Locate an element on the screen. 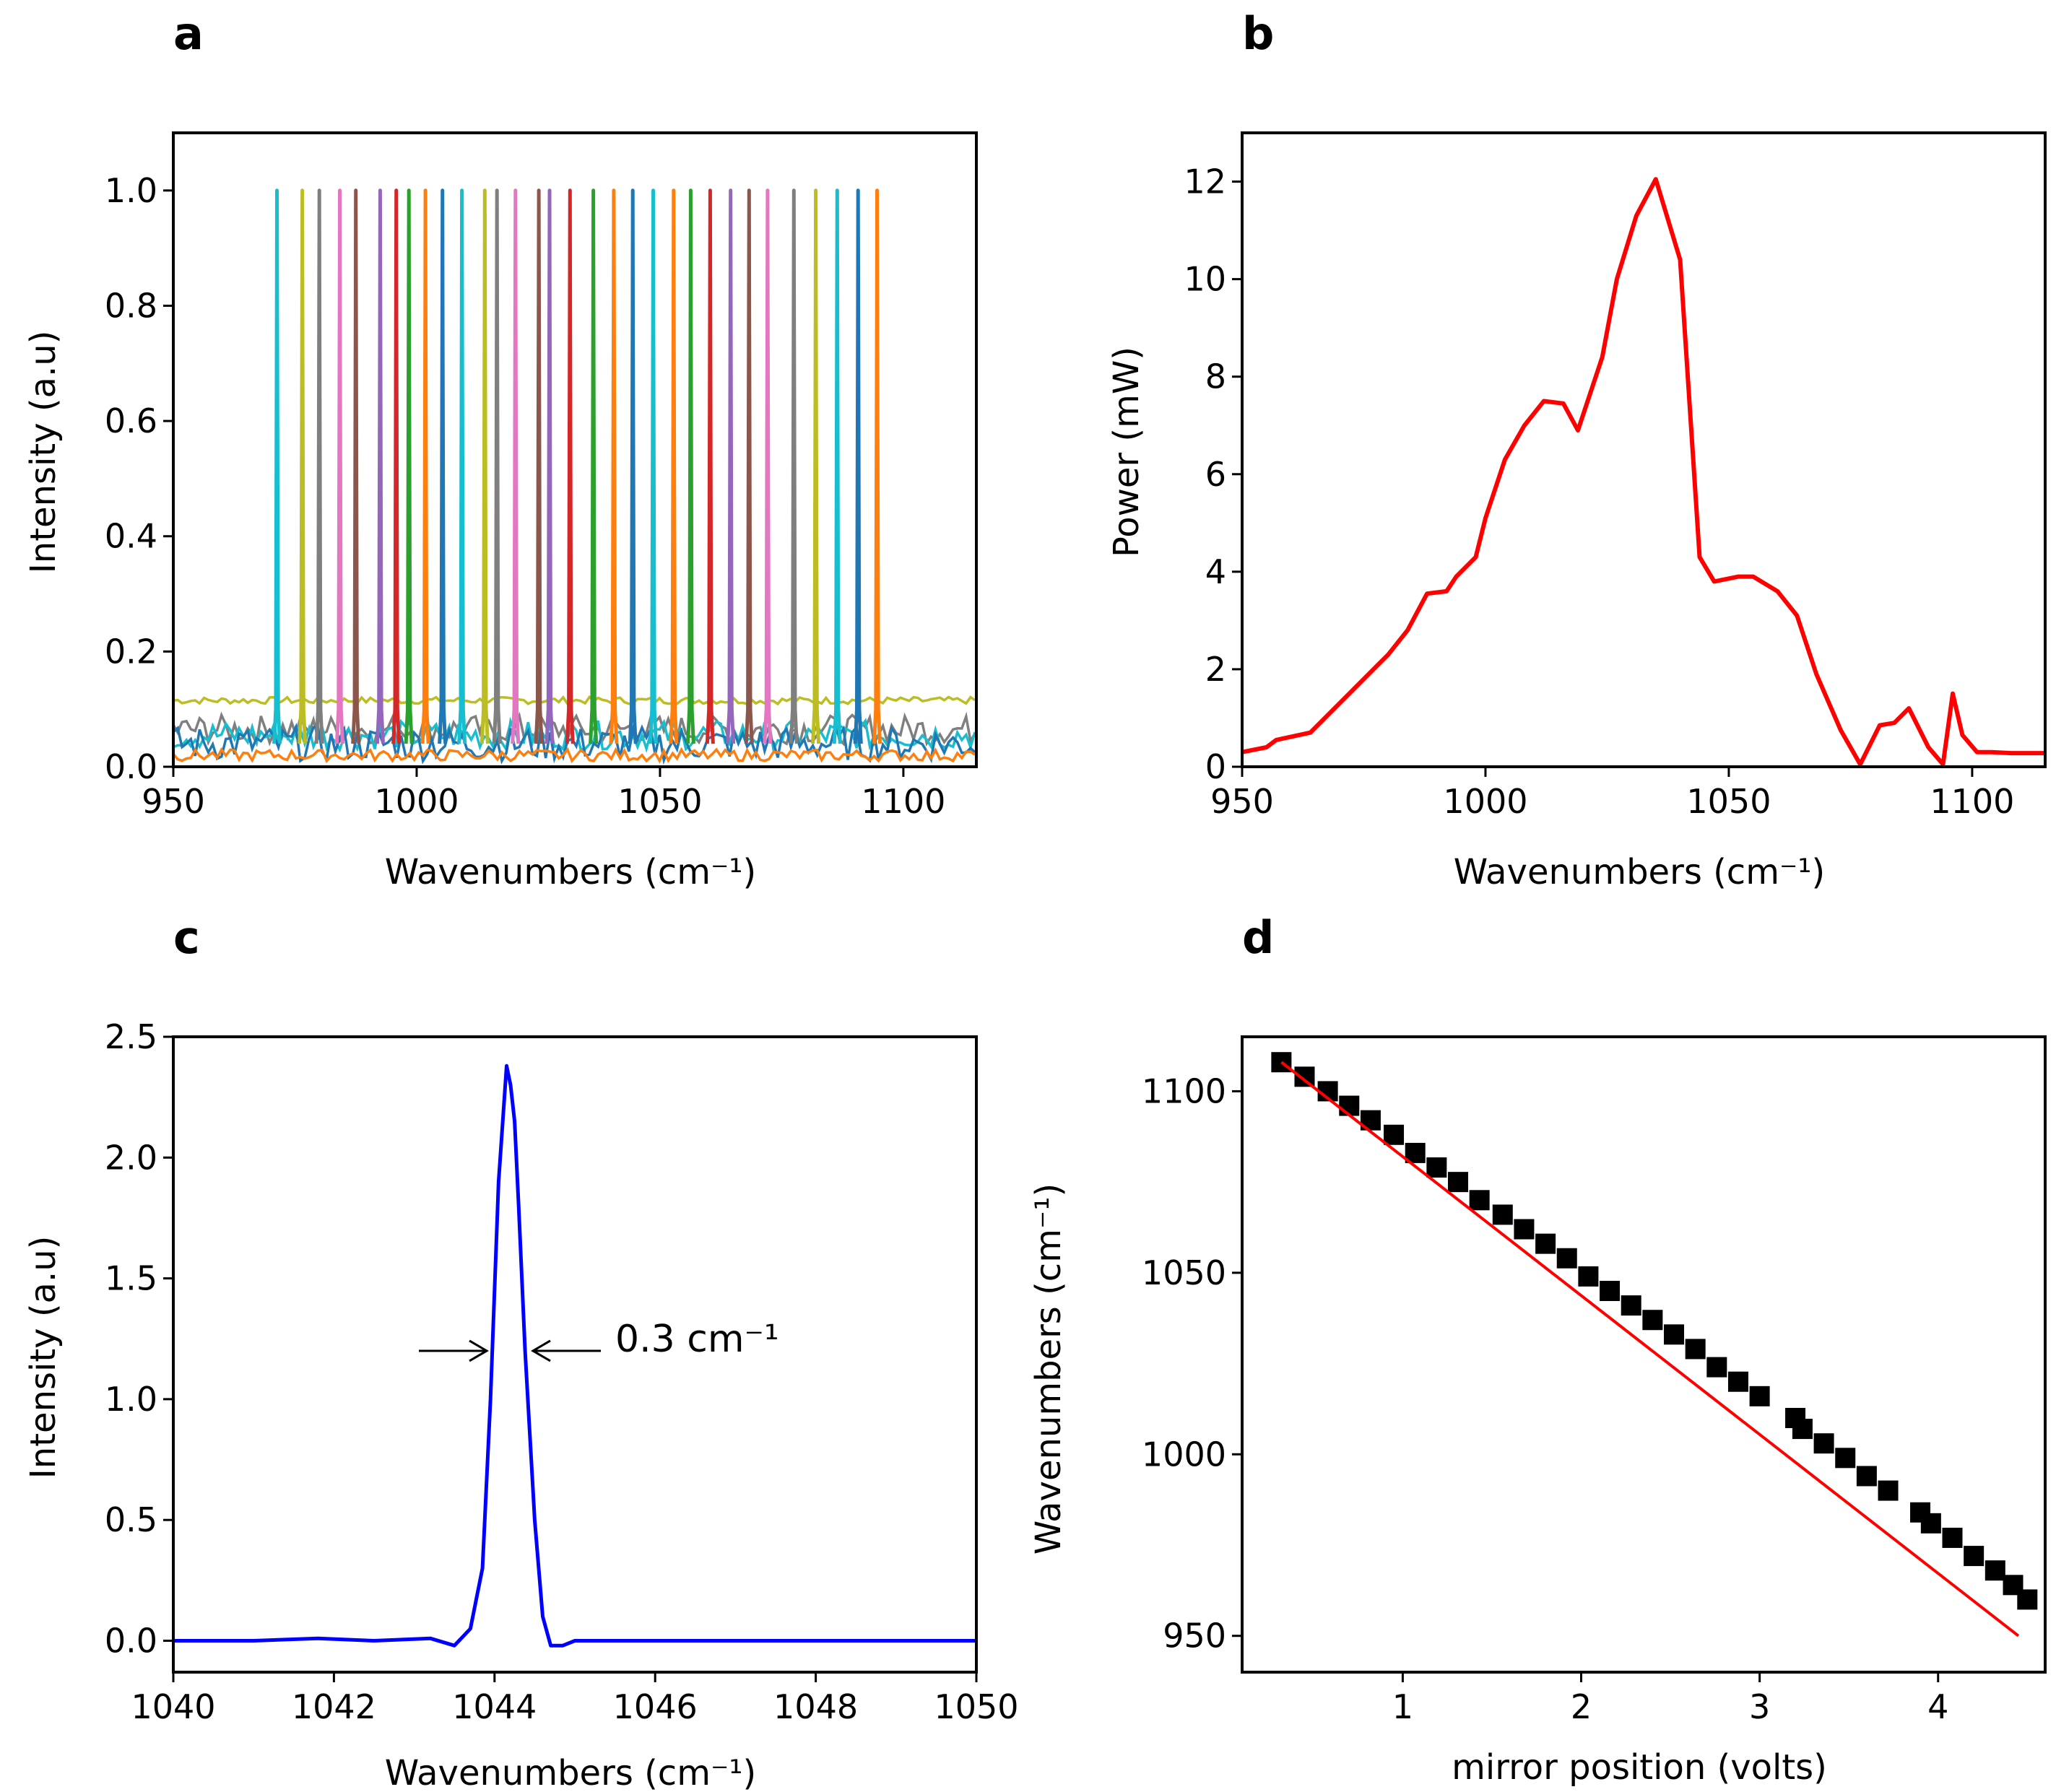 The width and height of the screenshot is (2056, 1792). plot-frame-c is located at coordinates (575, 1354).